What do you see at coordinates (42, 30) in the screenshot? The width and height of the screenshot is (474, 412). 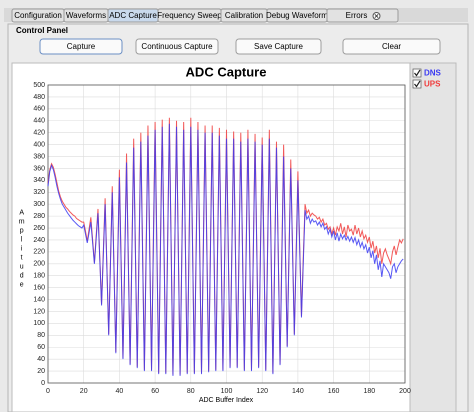 I see `panel-title: Control Panel` at bounding box center [42, 30].